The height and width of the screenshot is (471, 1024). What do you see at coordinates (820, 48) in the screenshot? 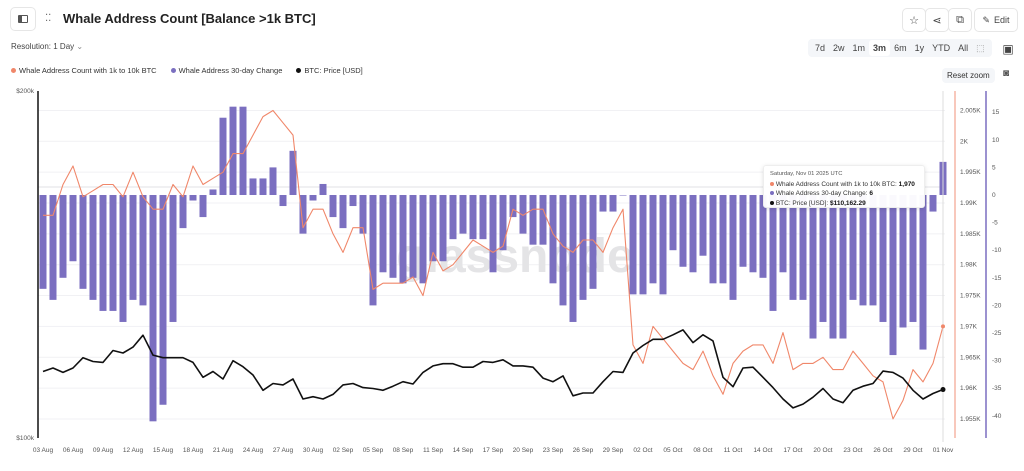
I see `range-7d: 7d` at bounding box center [820, 48].